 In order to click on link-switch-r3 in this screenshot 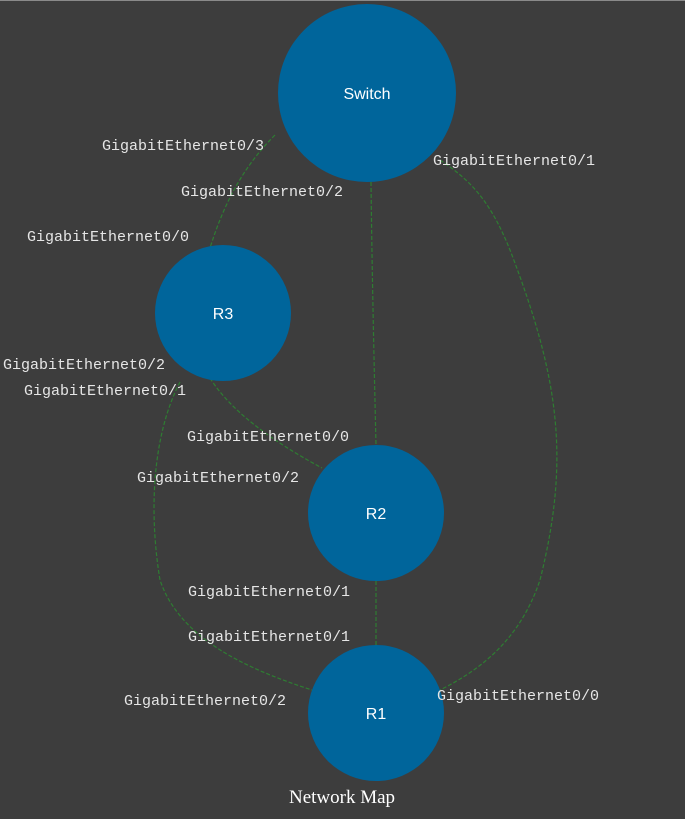, I will do `click(242, 191)`.